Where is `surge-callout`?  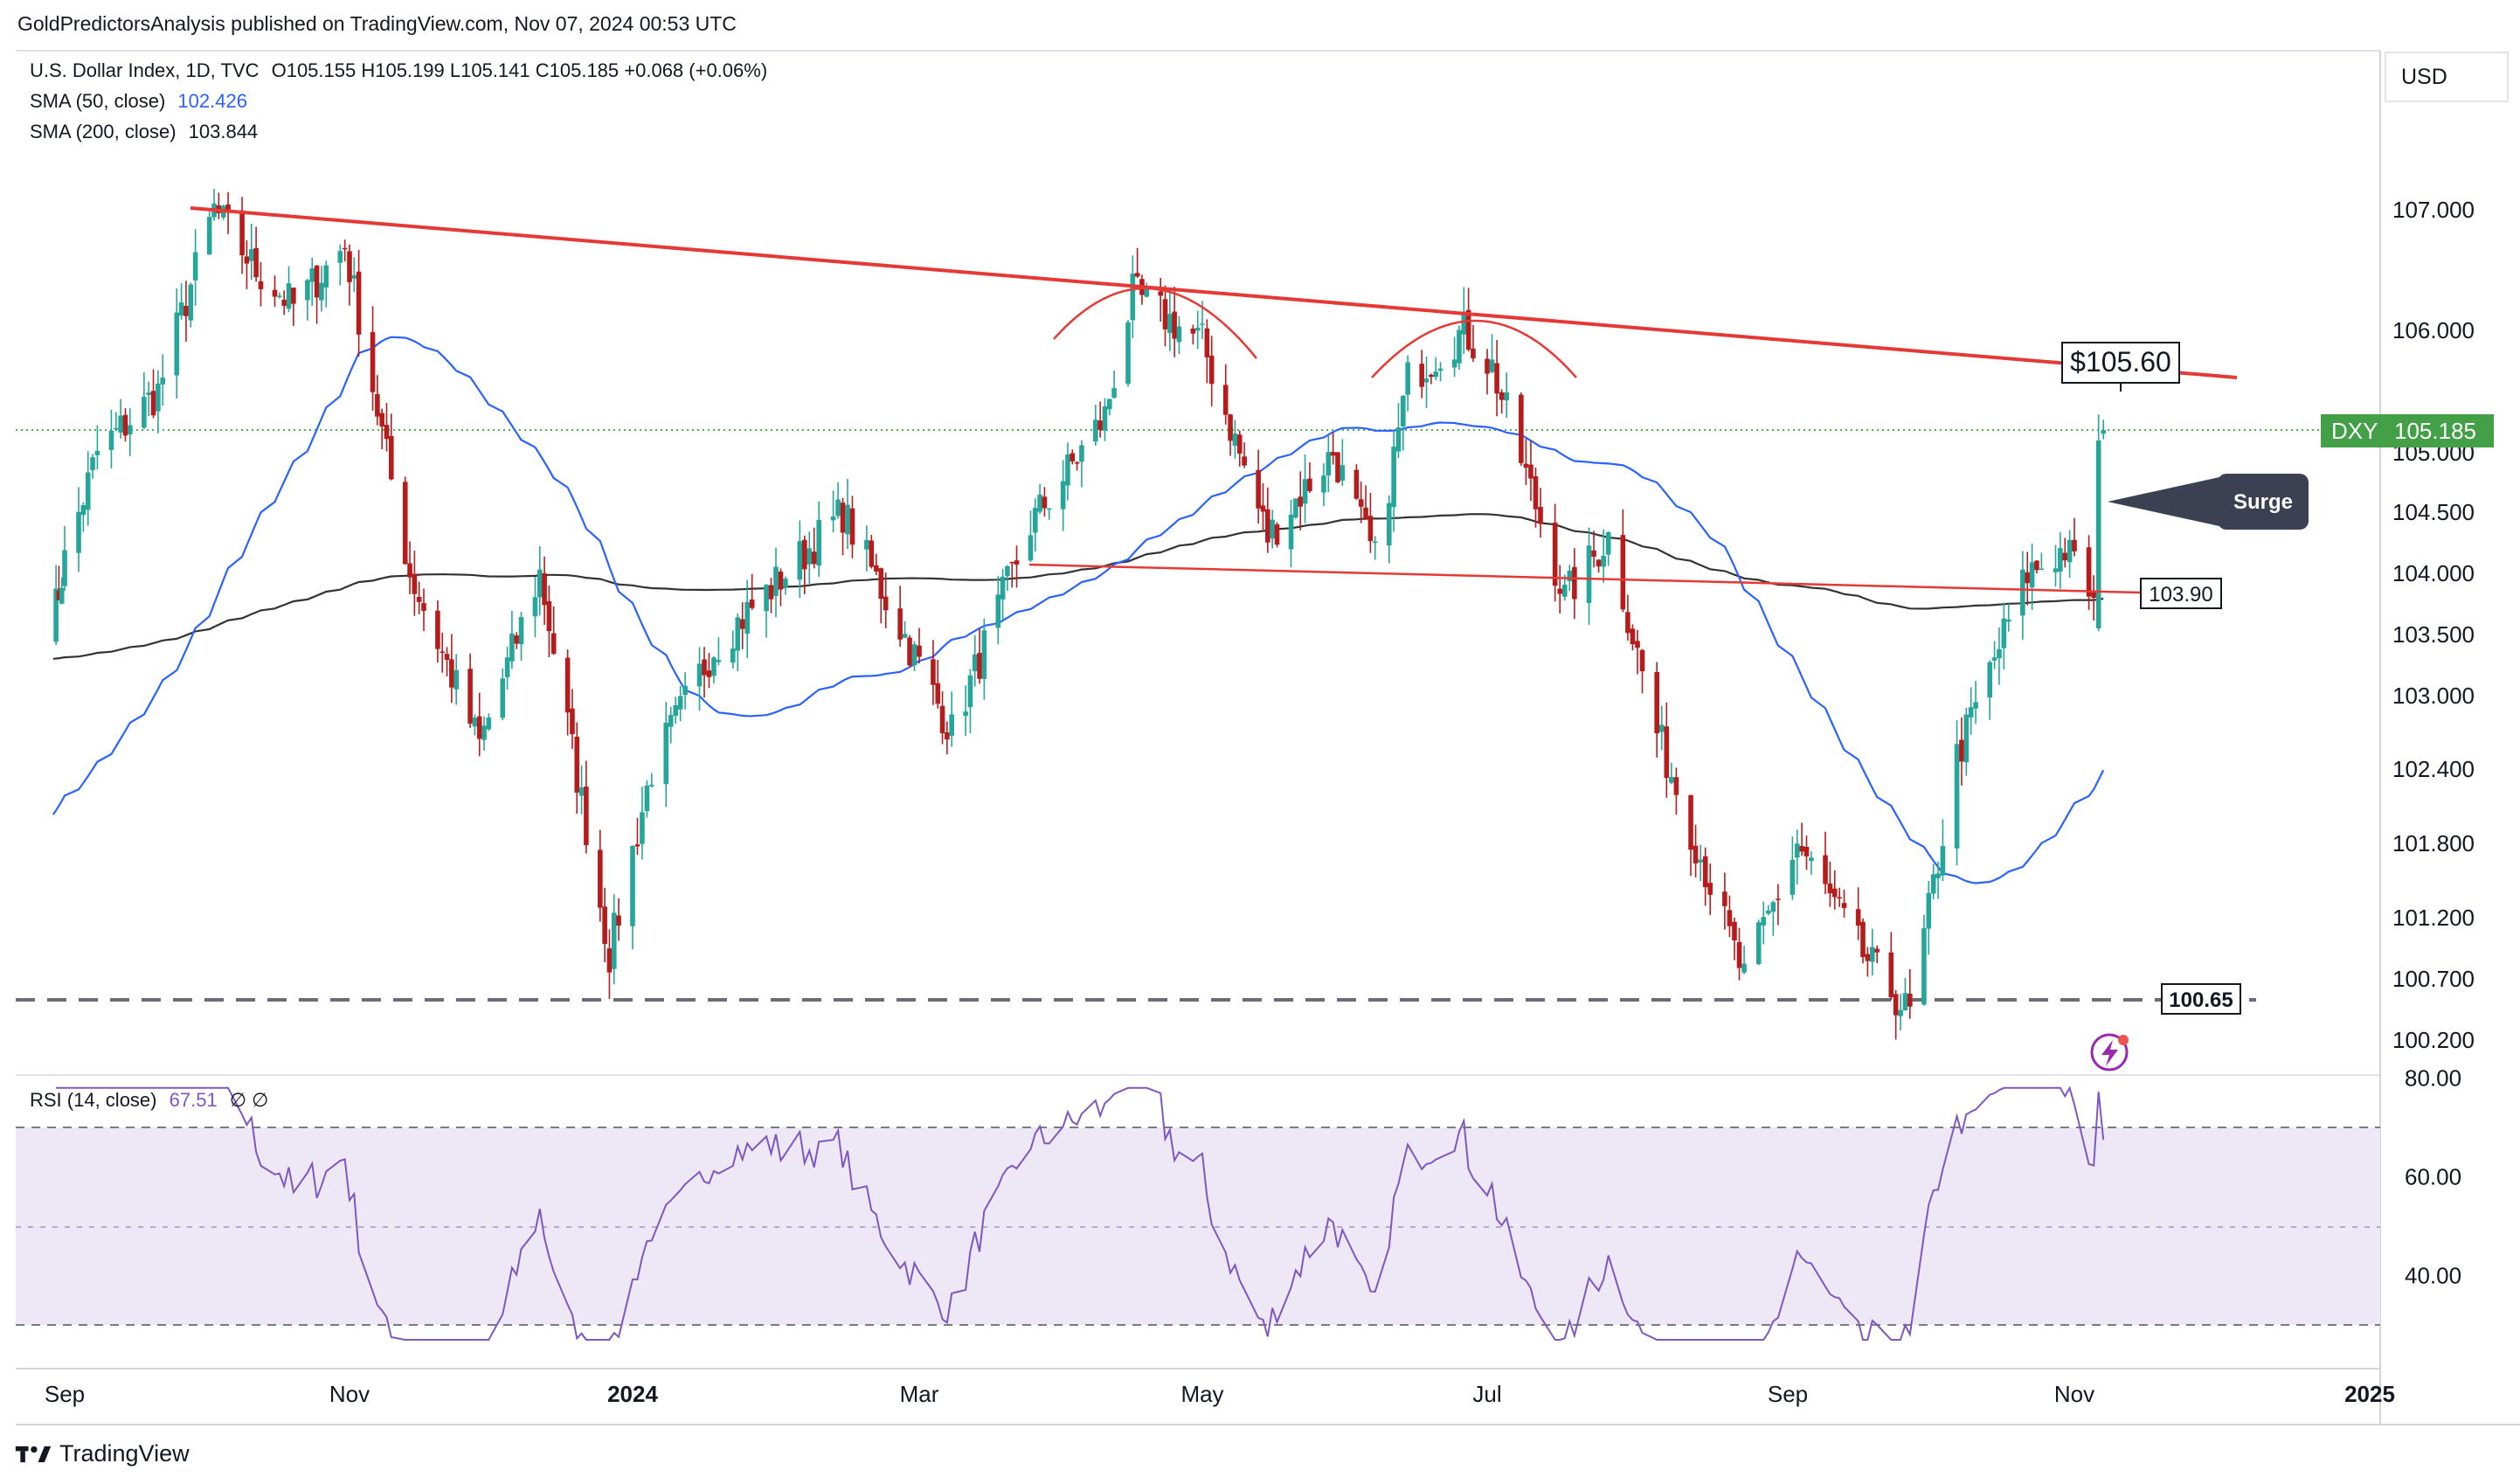
surge-callout is located at coordinates (2263, 502).